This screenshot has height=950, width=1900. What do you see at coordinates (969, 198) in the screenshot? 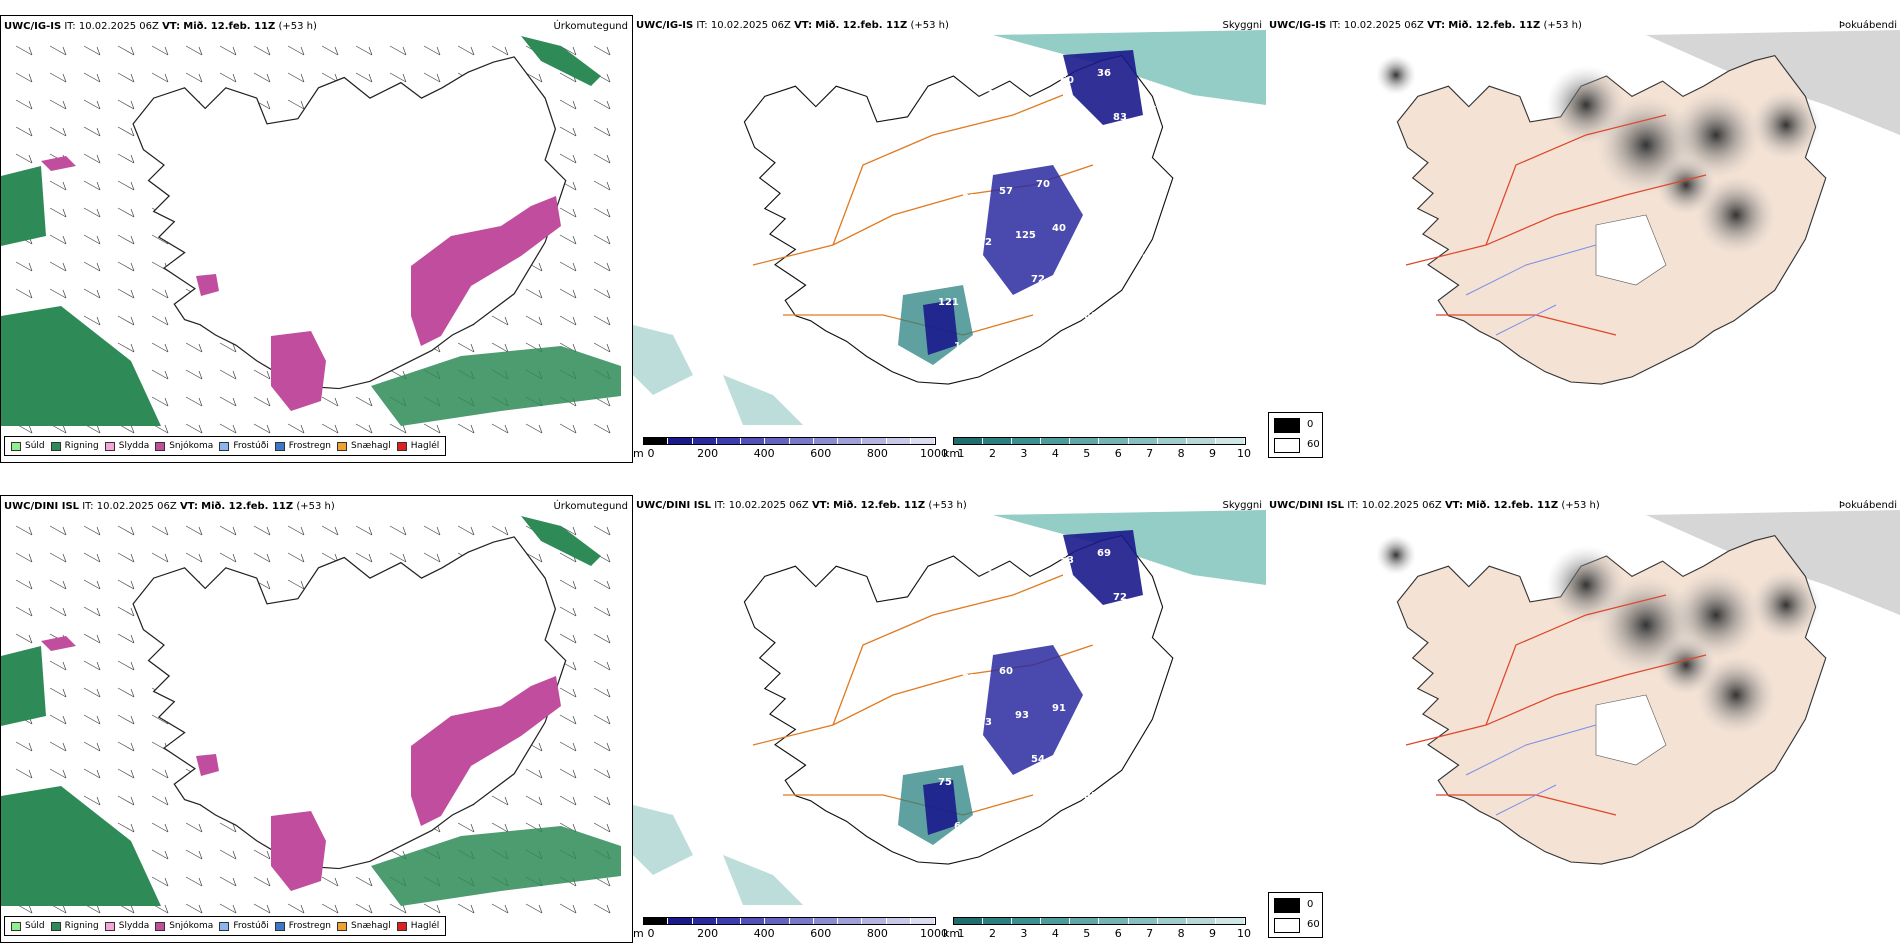
I see `visibility-value-label: 59` at bounding box center [969, 198].